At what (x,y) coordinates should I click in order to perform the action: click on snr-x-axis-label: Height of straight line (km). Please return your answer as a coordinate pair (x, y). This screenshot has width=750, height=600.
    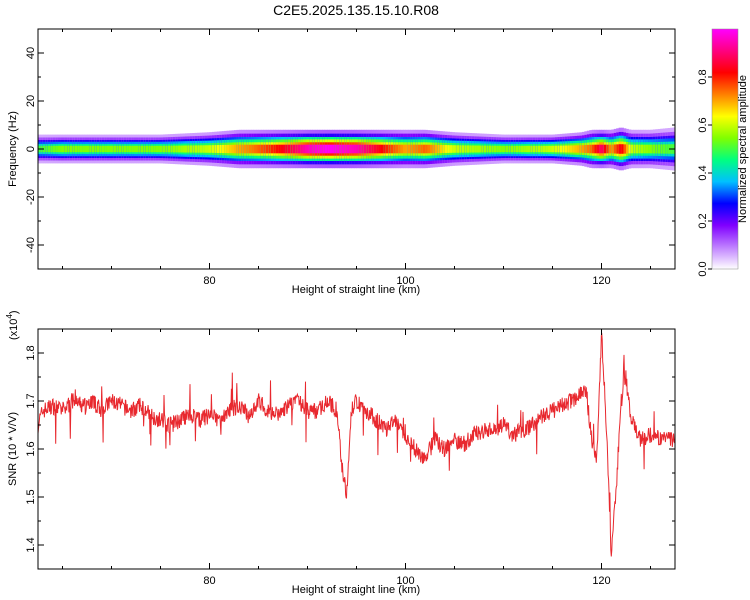
    Looking at the image, I should click on (356, 590).